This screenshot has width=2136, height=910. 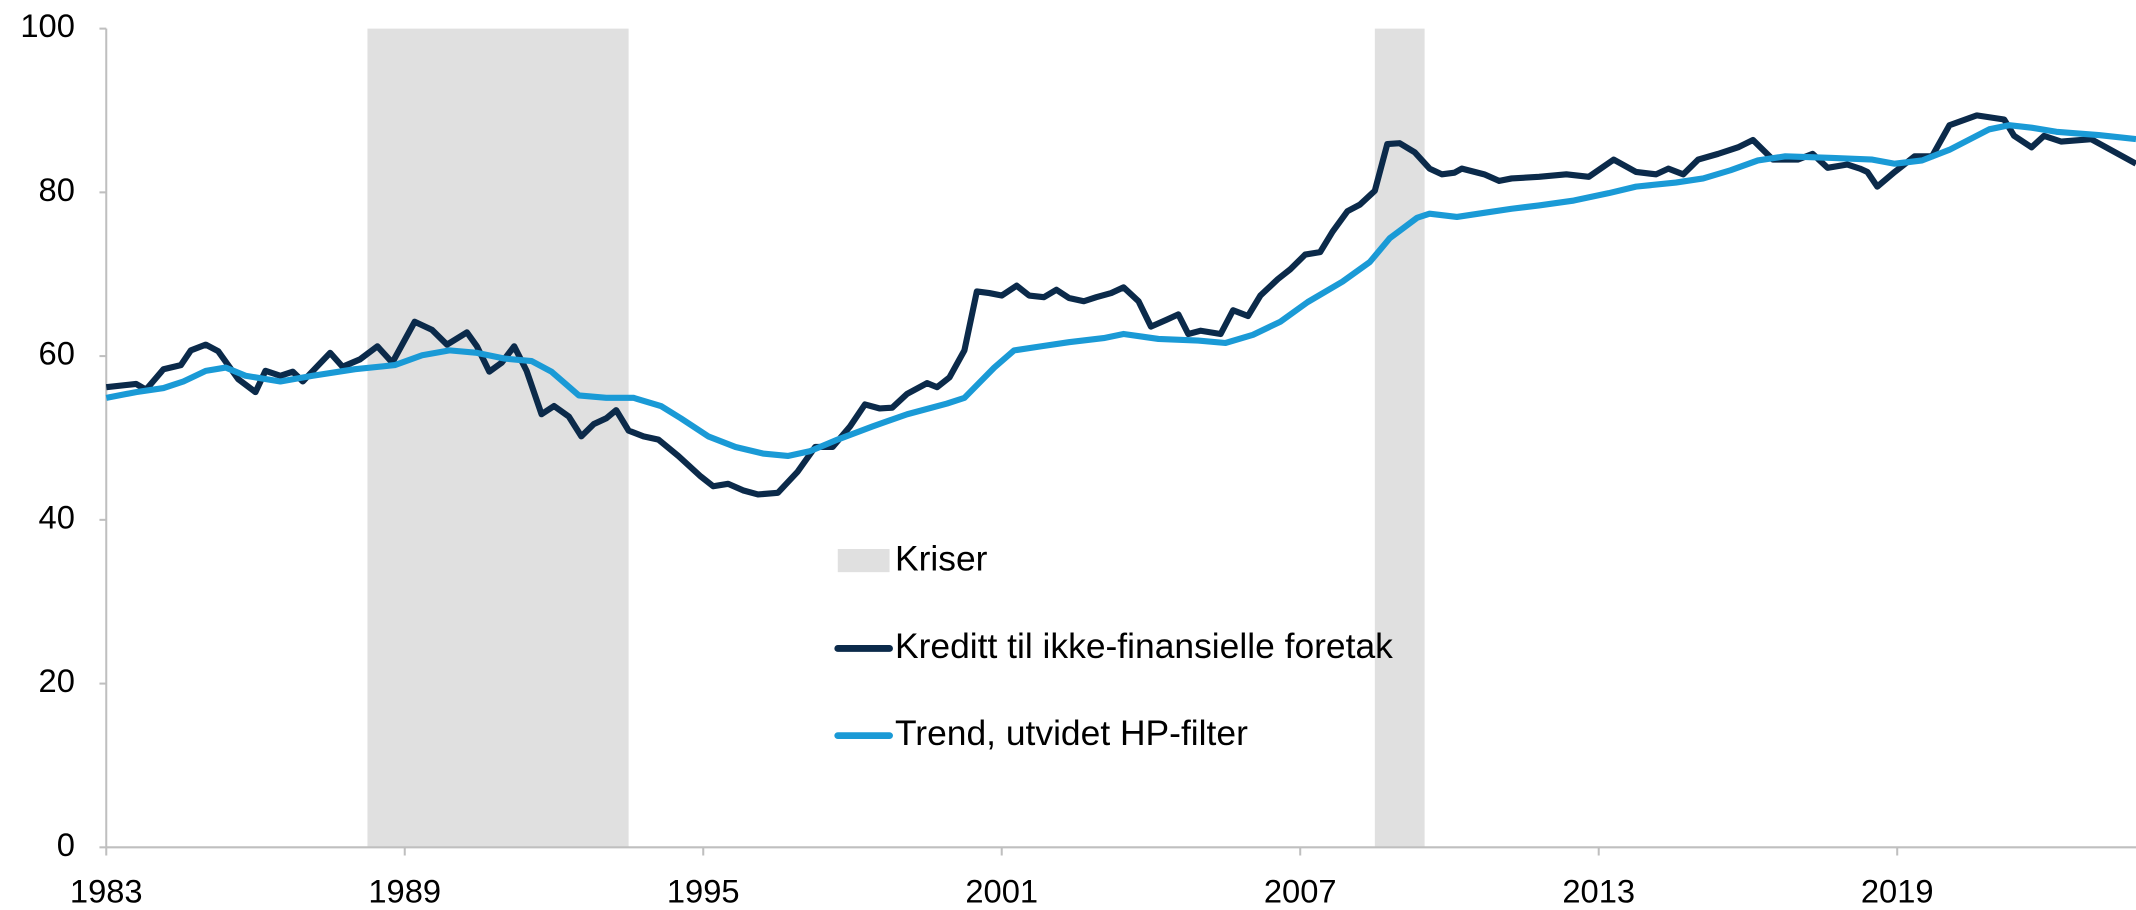 What do you see at coordinates (1897, 890) in the screenshot?
I see `x-tick-label: 2019` at bounding box center [1897, 890].